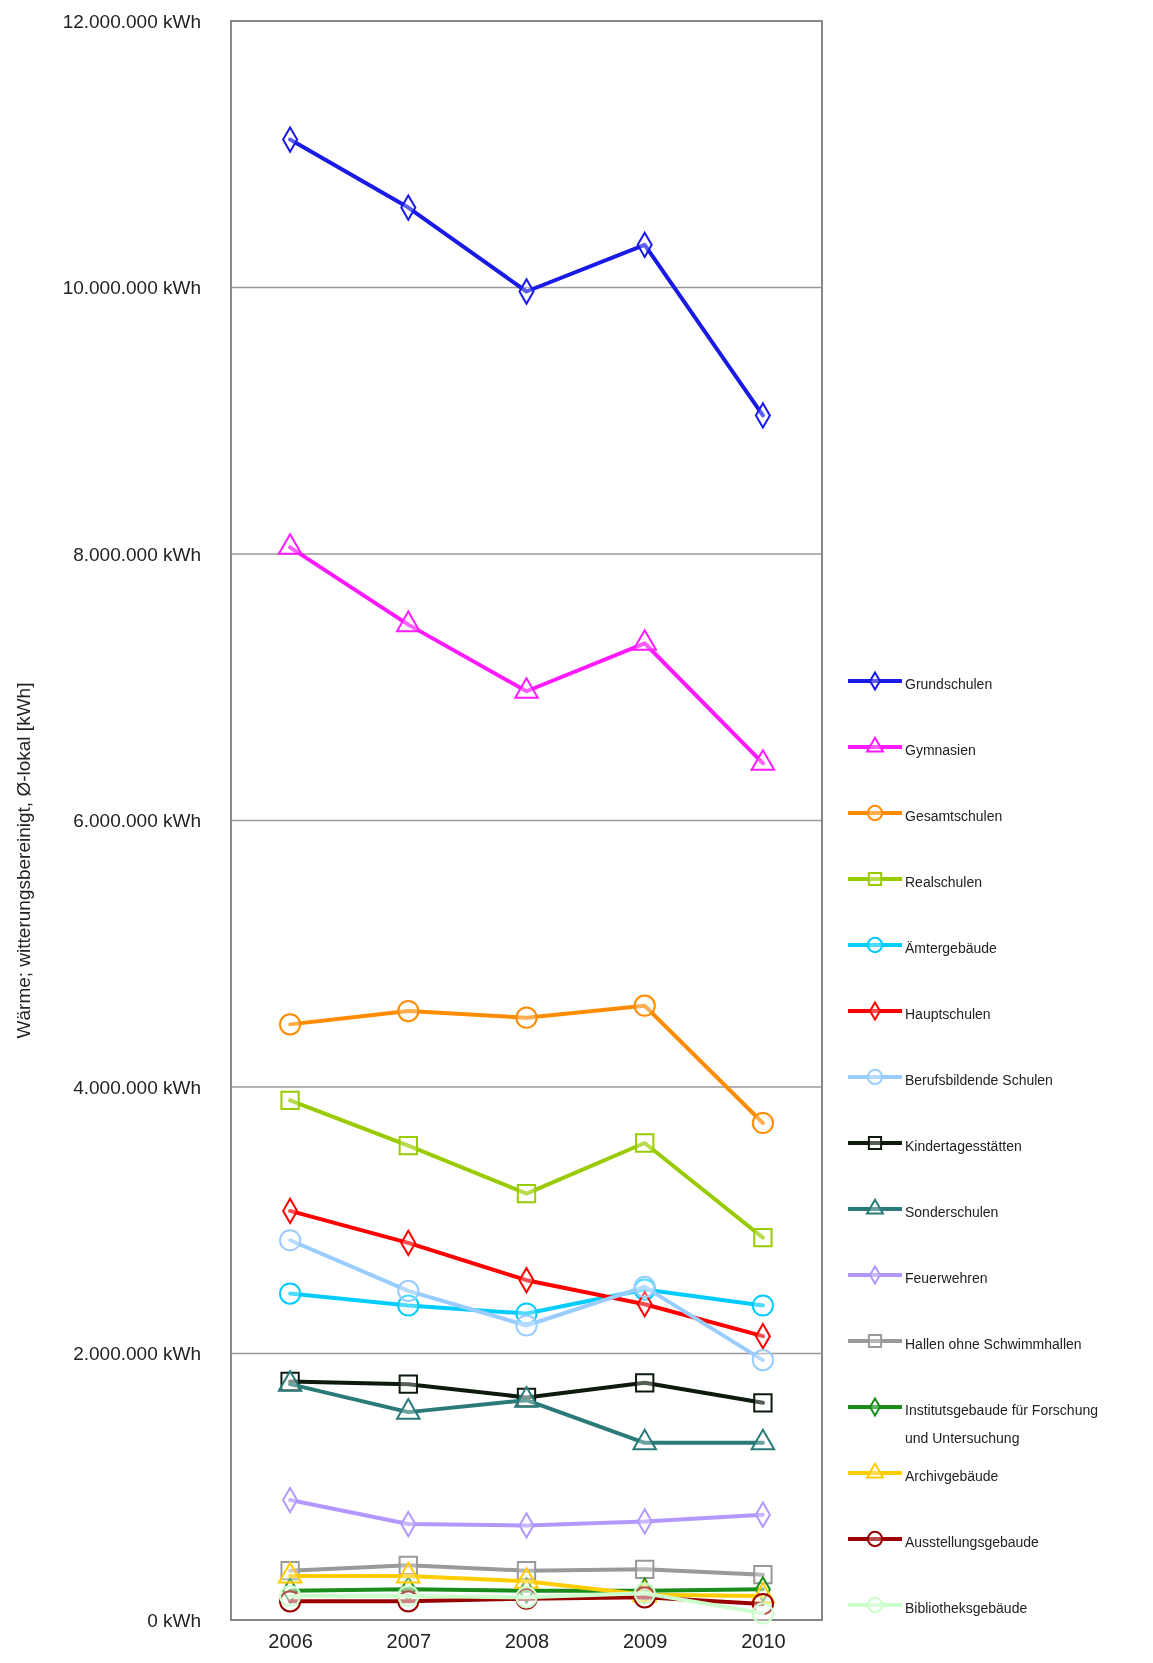  What do you see at coordinates (951, 948) in the screenshot?
I see `legend-label: Ämtergebäude` at bounding box center [951, 948].